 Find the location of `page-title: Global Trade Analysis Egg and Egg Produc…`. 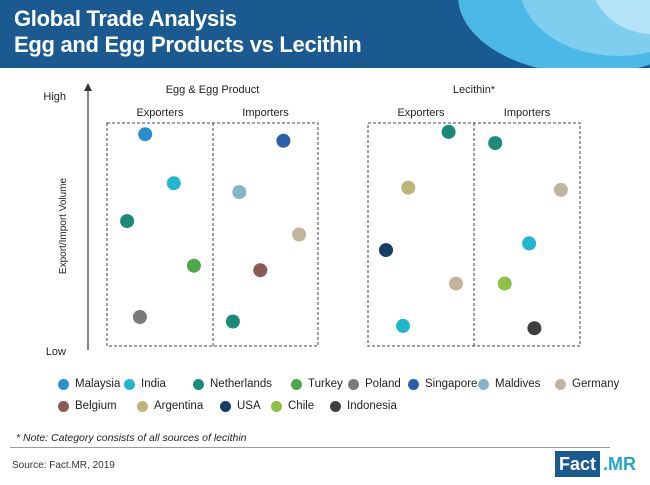

page-title: Global Trade Analysis Egg and Egg Produc… is located at coordinates (188, 32).